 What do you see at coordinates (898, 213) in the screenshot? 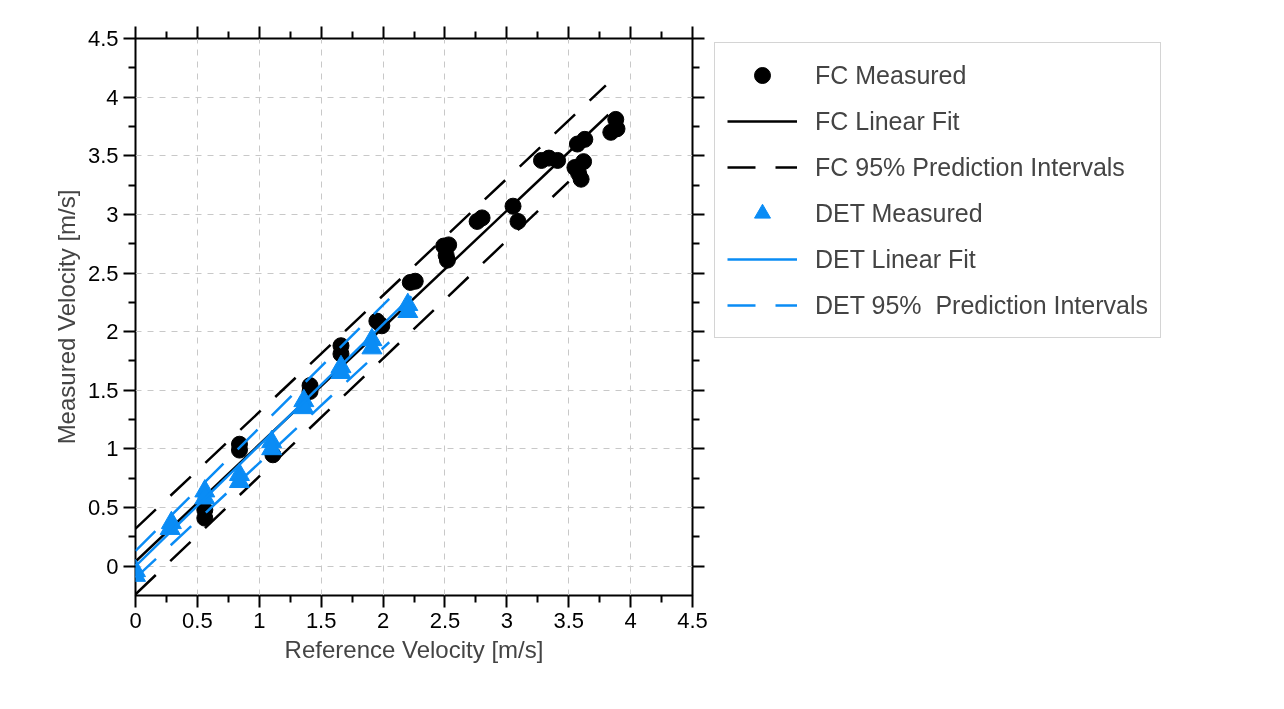
I see `legend-label: DET Measured` at bounding box center [898, 213].